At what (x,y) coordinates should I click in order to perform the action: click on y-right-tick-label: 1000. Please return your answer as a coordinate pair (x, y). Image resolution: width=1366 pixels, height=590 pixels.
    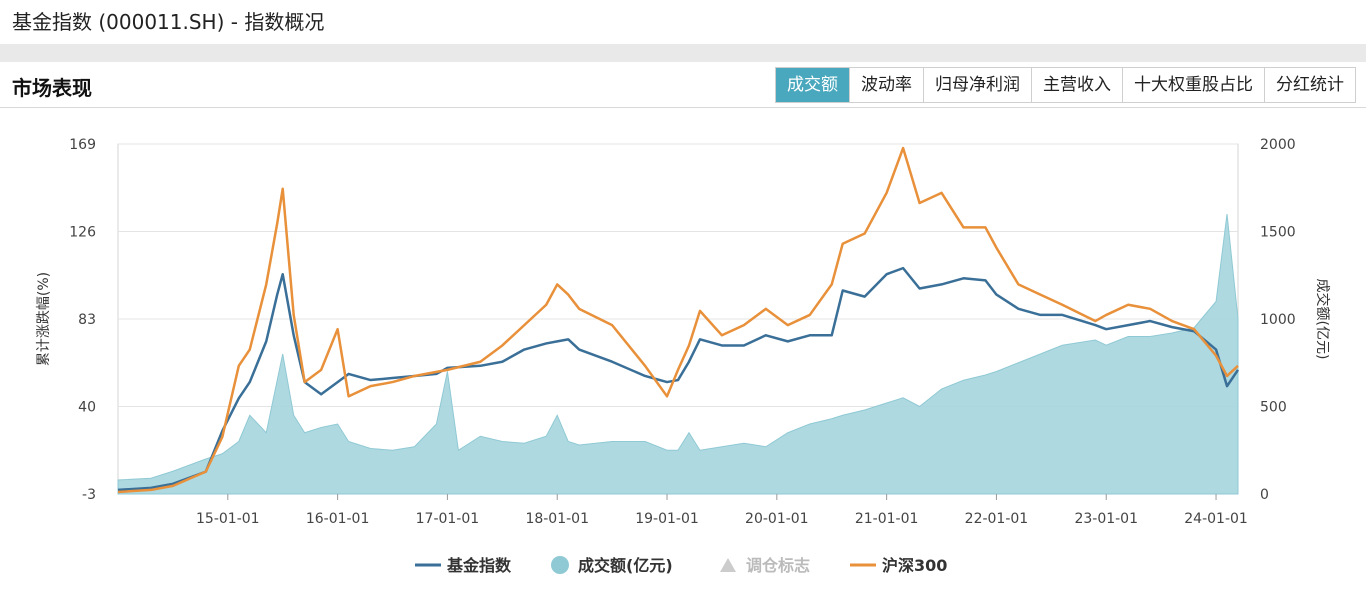
    Looking at the image, I should click on (1278, 320).